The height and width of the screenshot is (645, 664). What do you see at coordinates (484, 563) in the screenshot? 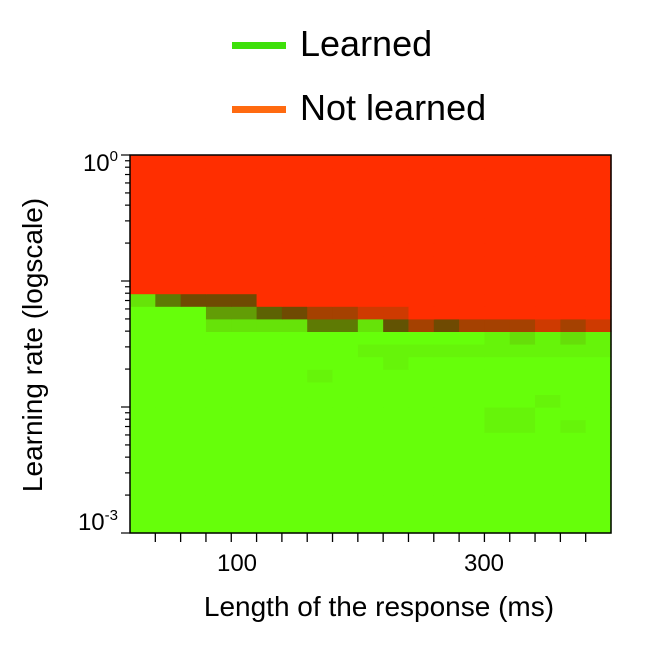
I see `x-tick-label-300: 300` at bounding box center [484, 563].